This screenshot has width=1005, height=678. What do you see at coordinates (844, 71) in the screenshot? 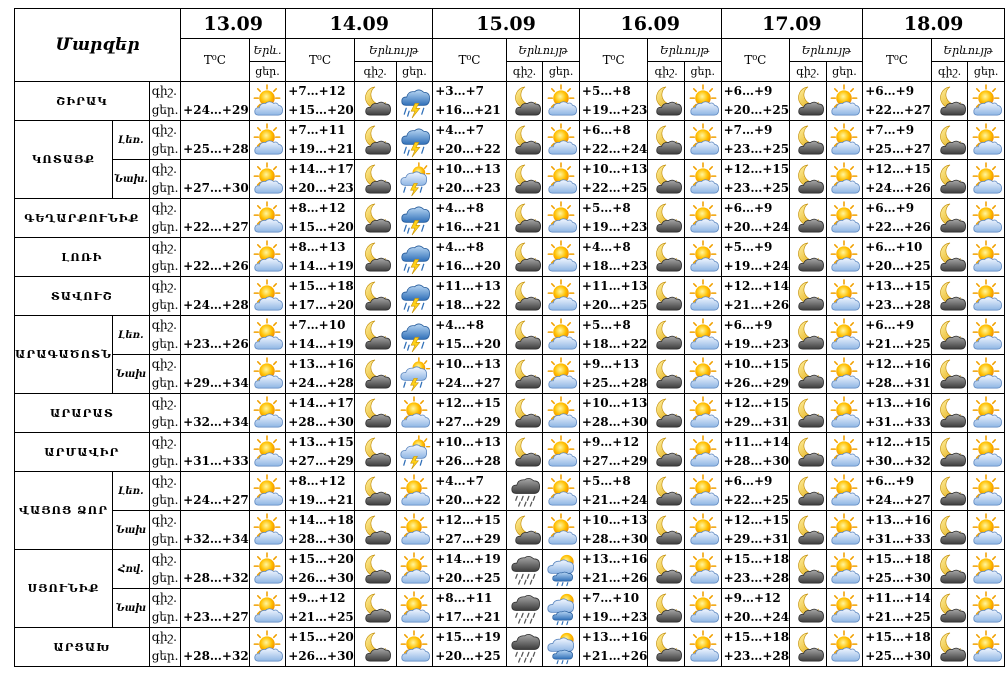
I see `day-header-17: ցեր.` at bounding box center [844, 71].